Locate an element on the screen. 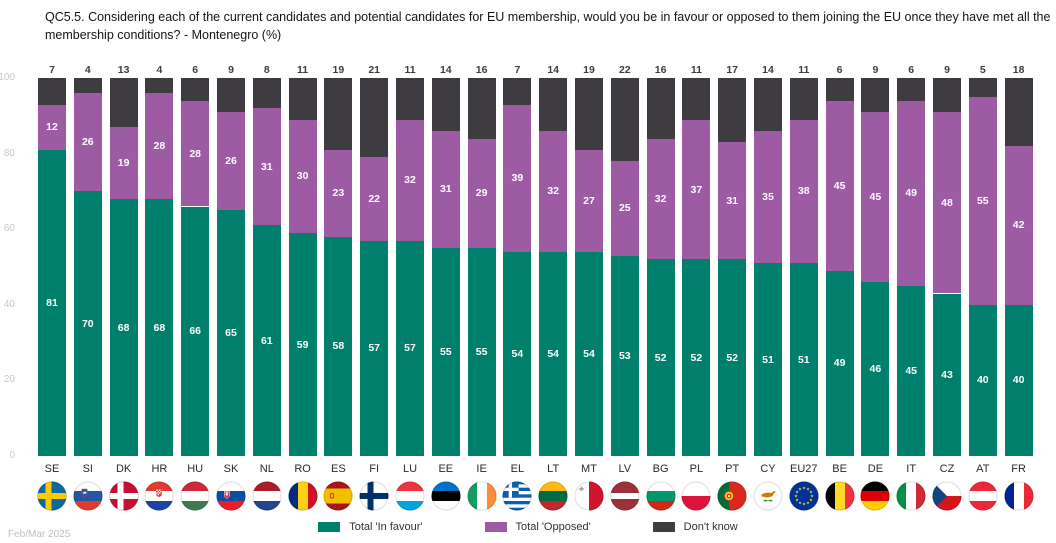 This screenshot has height=543, width=1056. bar-PL-segment-opposed: 37 is located at coordinates (696, 189).